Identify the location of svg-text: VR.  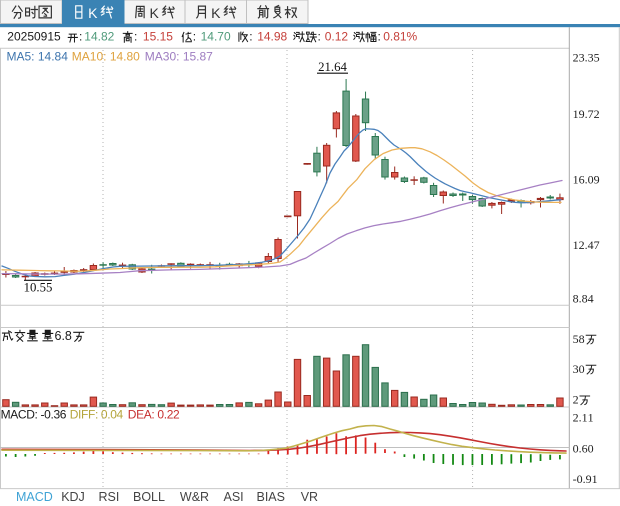
(309, 497).